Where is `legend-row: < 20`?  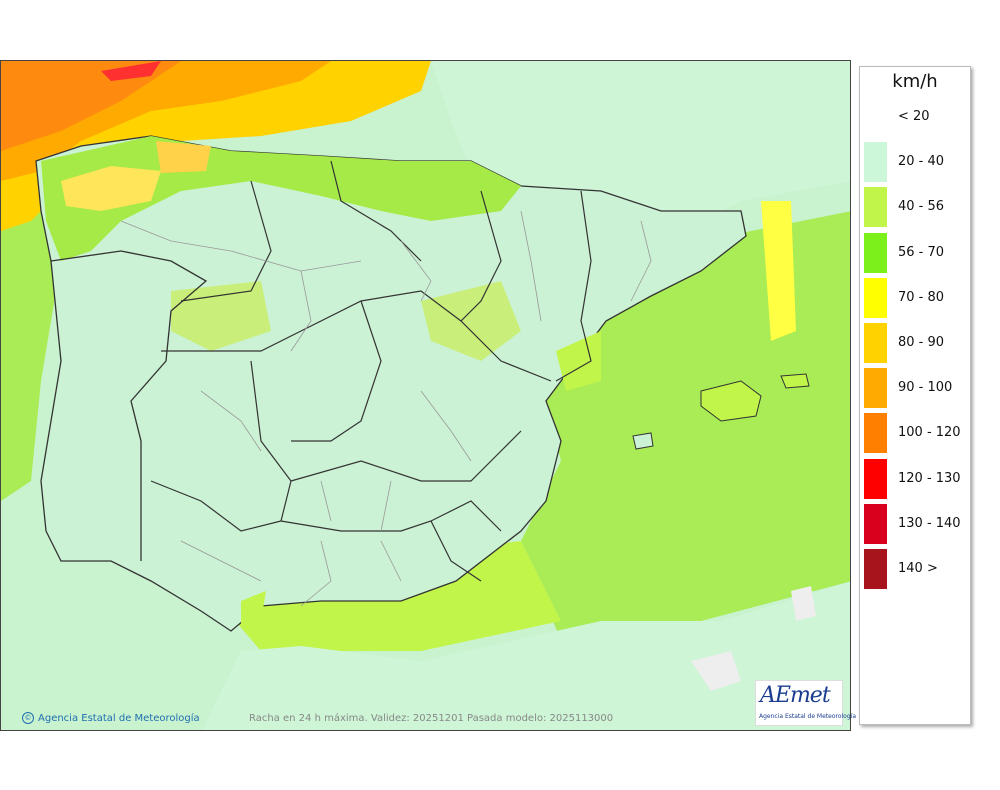 legend-row: < 20 is located at coordinates (916, 117).